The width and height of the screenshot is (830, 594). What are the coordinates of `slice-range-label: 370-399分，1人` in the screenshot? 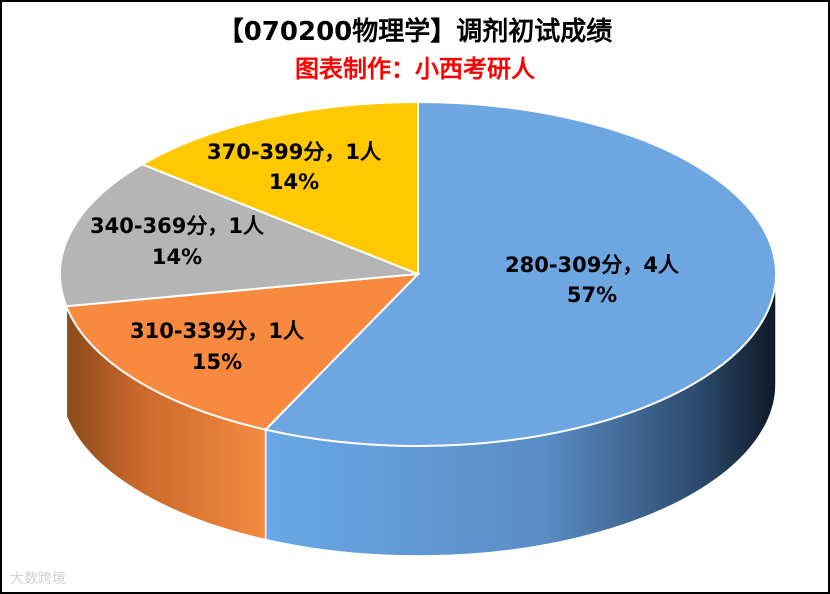 It's located at (294, 152).